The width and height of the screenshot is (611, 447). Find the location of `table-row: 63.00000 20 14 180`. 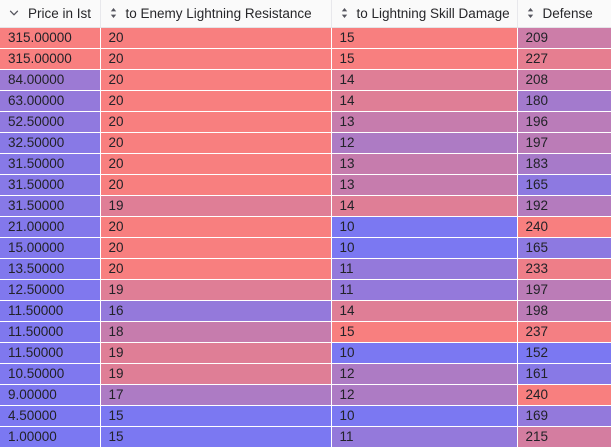

table-row: 63.00000 20 14 180 is located at coordinates (305, 101).